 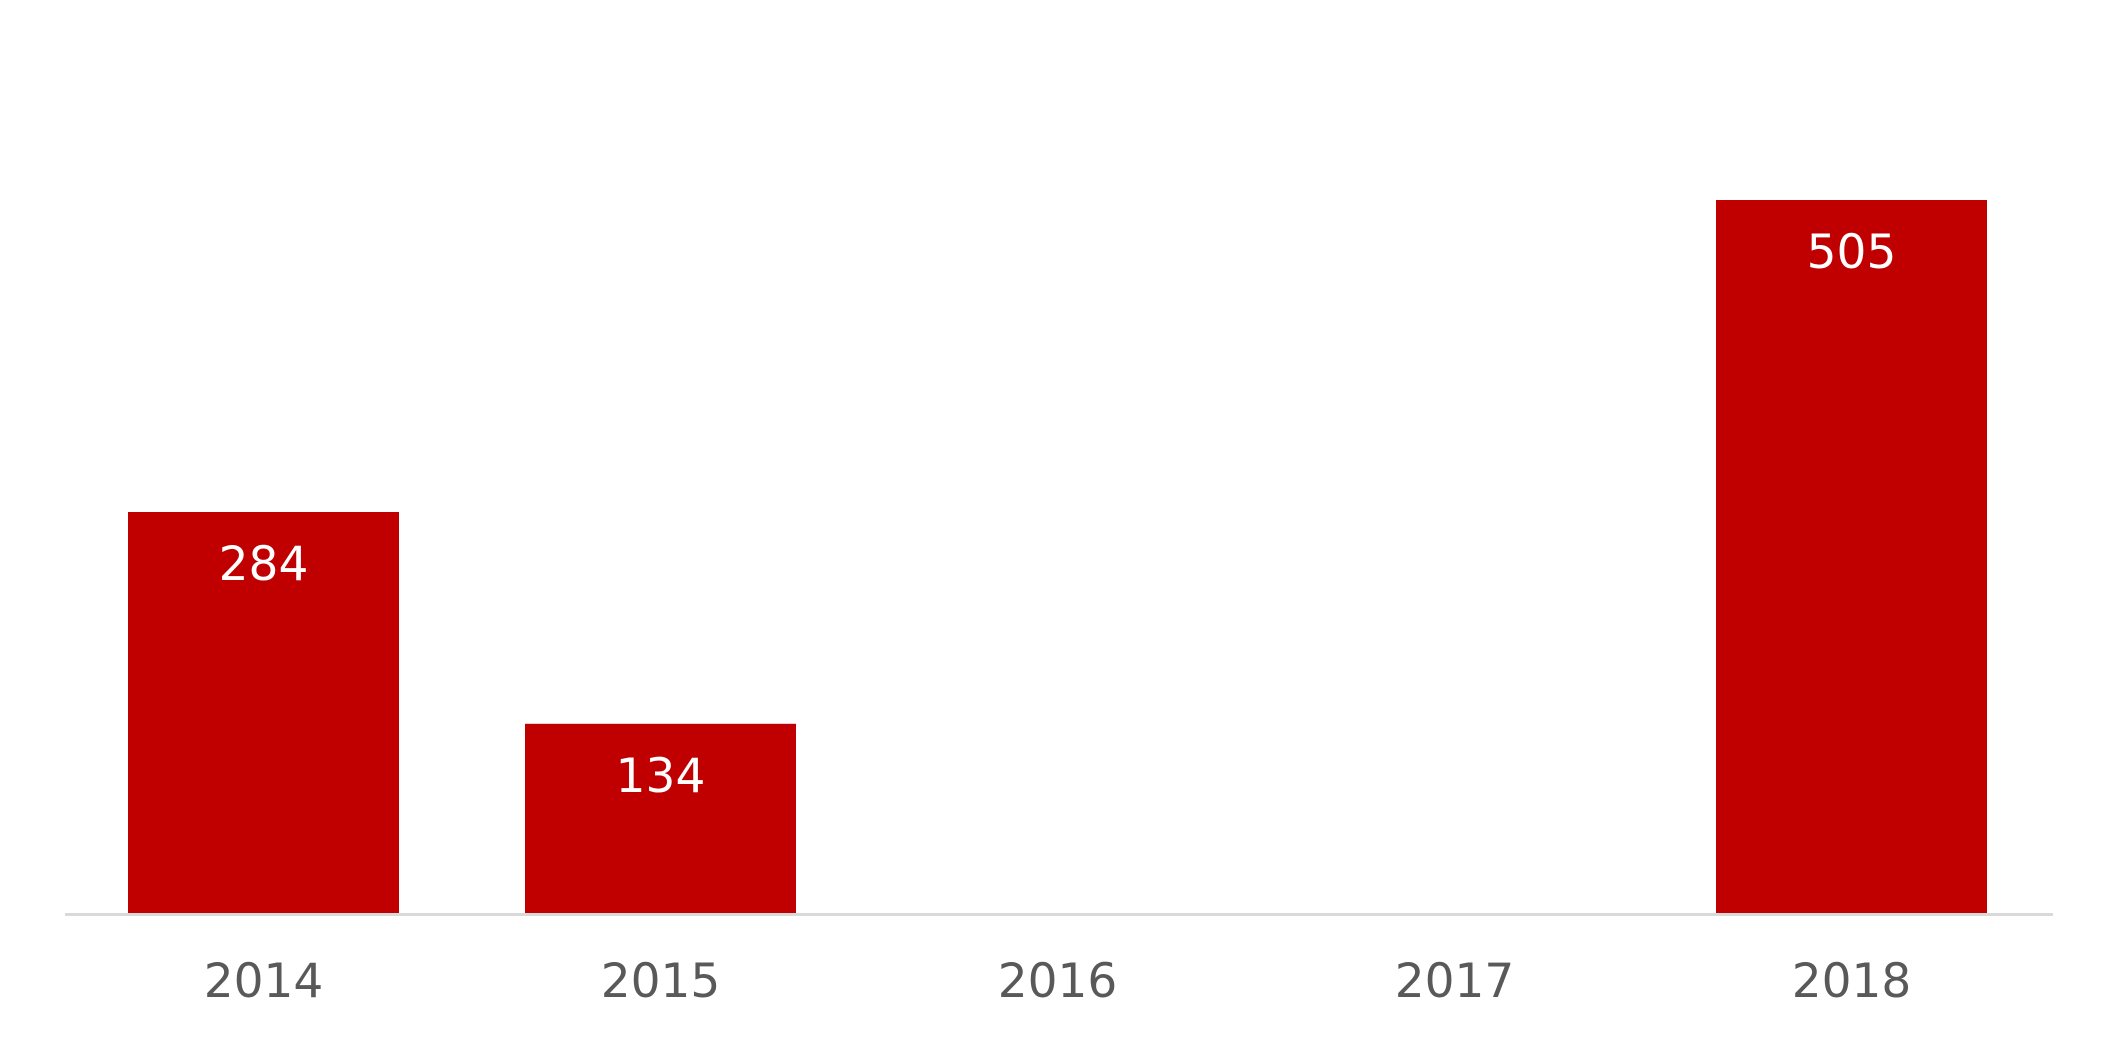 What do you see at coordinates (264, 564) in the screenshot?
I see `data-label-2014: 284` at bounding box center [264, 564].